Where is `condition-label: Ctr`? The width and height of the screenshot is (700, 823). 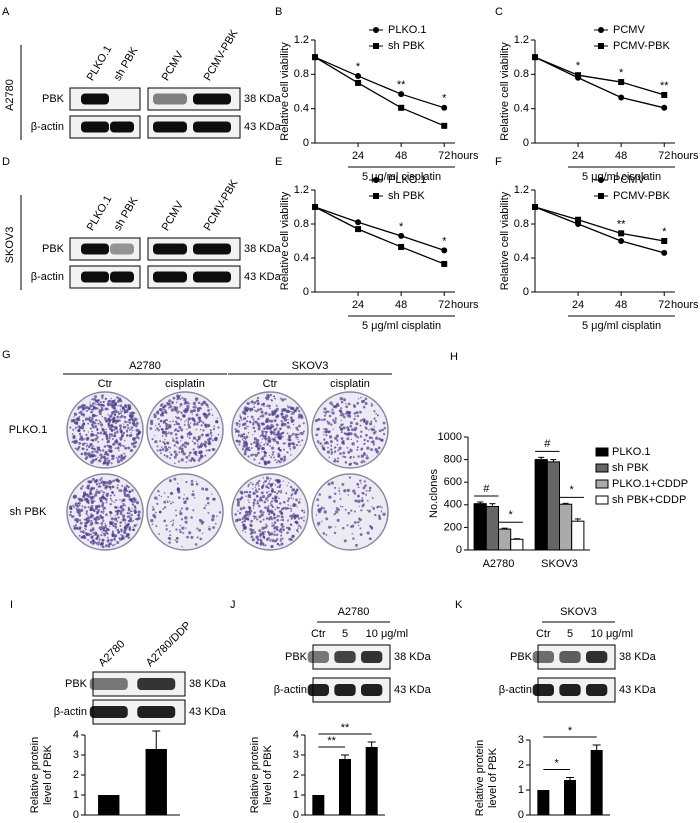 condition-label: Ctr is located at coordinates (105, 384).